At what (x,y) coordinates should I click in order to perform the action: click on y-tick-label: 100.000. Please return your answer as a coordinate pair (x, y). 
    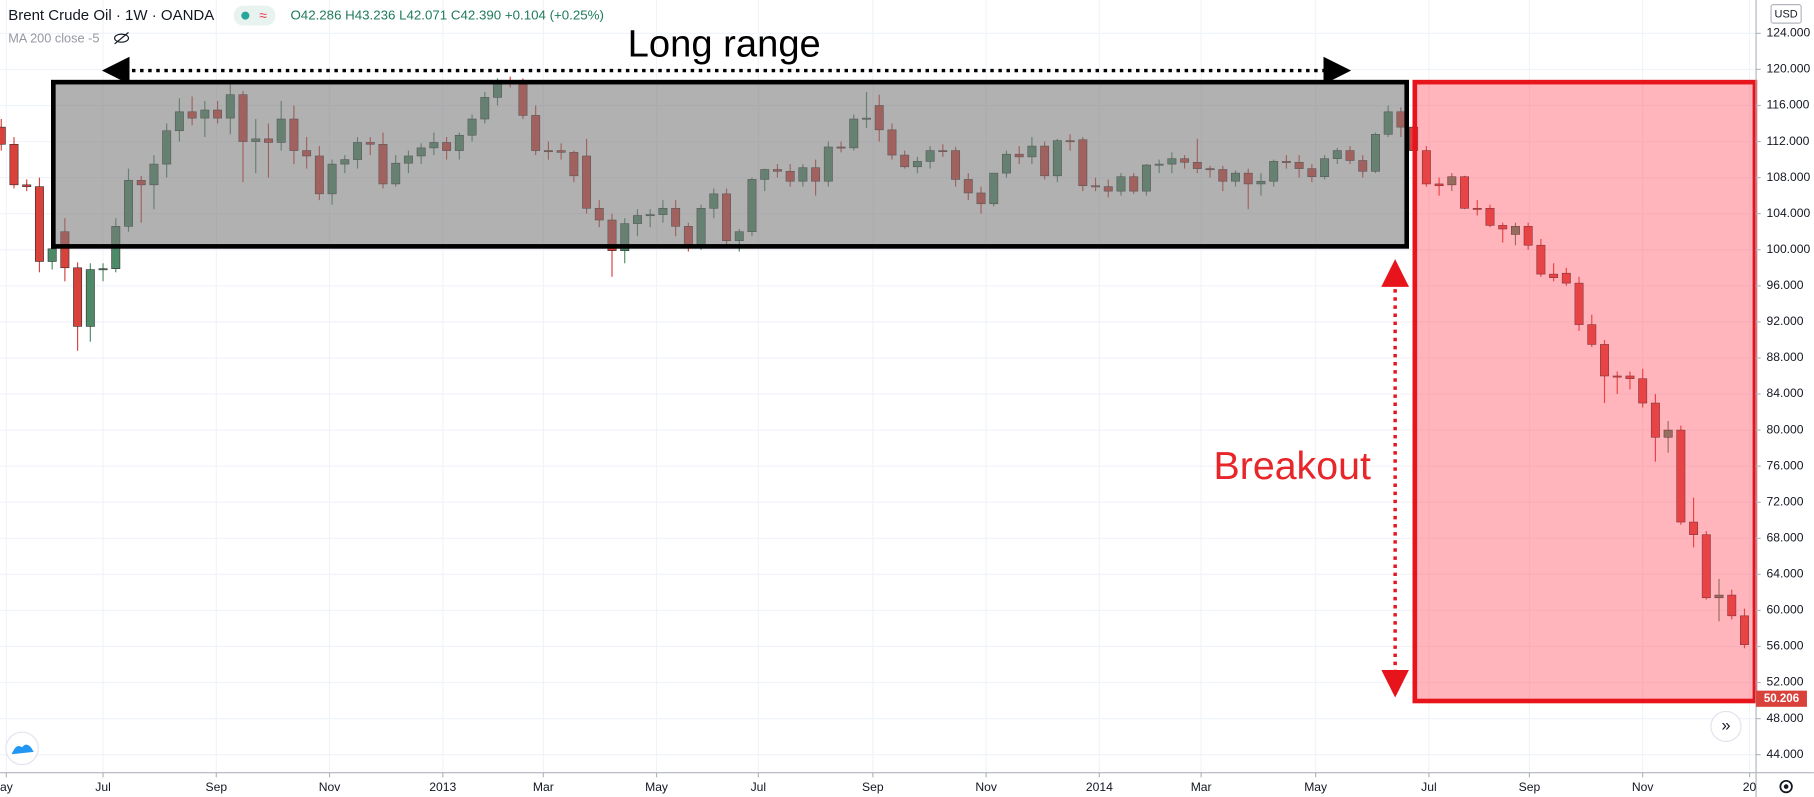
    Looking at the image, I should click on (1788, 249).